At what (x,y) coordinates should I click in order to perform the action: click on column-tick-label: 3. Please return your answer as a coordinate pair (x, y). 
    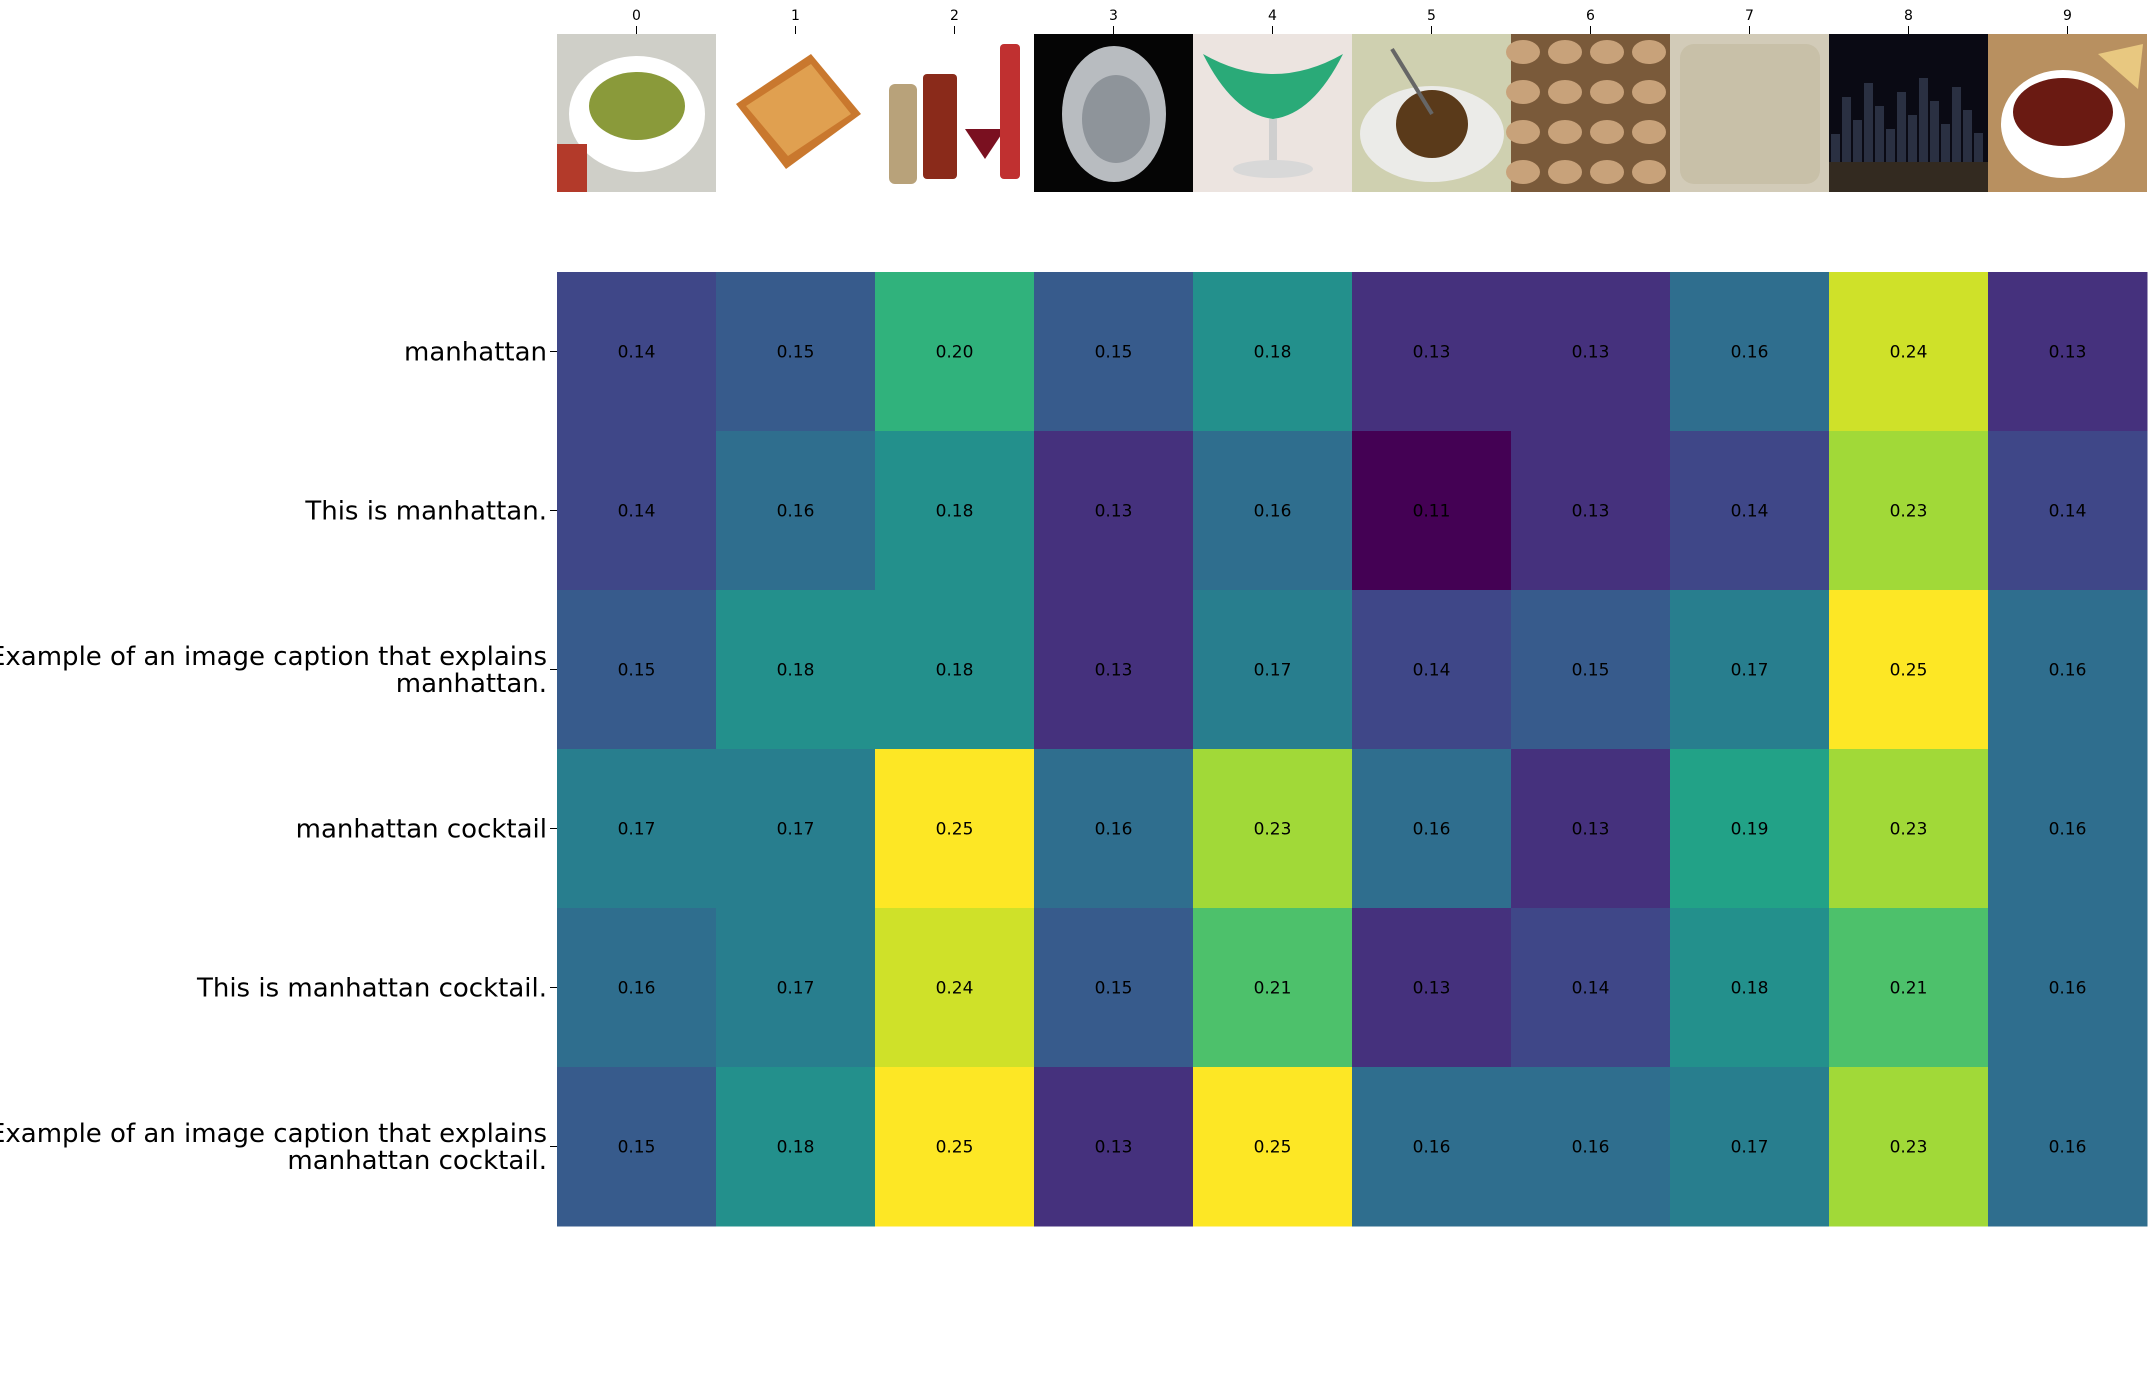
    Looking at the image, I should click on (1113, 16).